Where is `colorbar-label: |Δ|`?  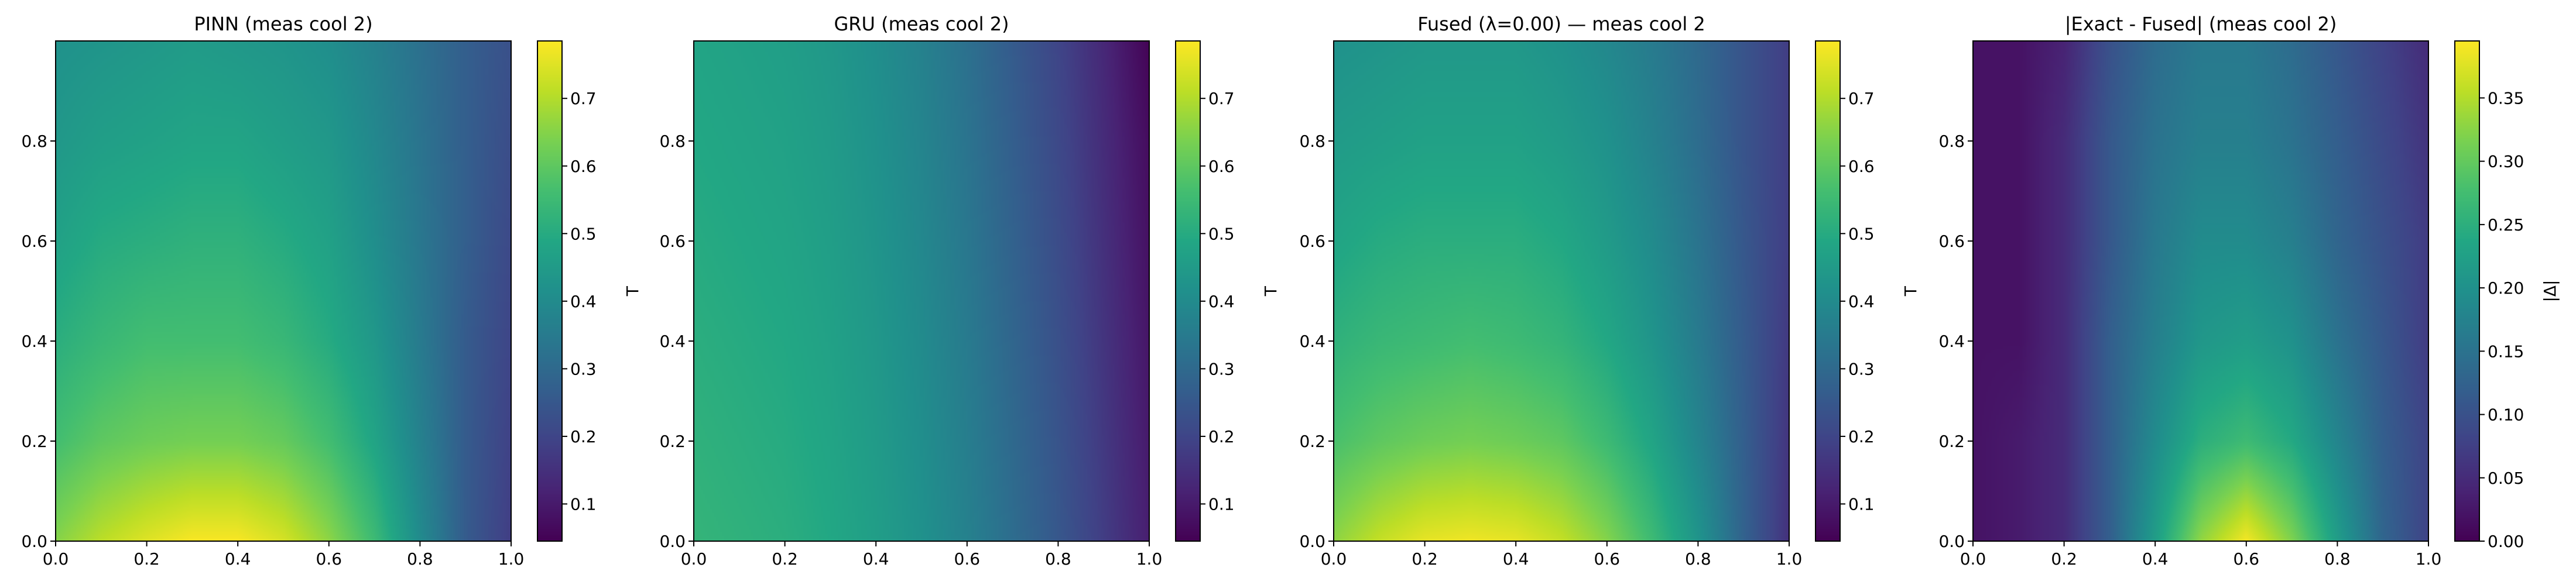
colorbar-label: |Δ| is located at coordinates (2550, 291).